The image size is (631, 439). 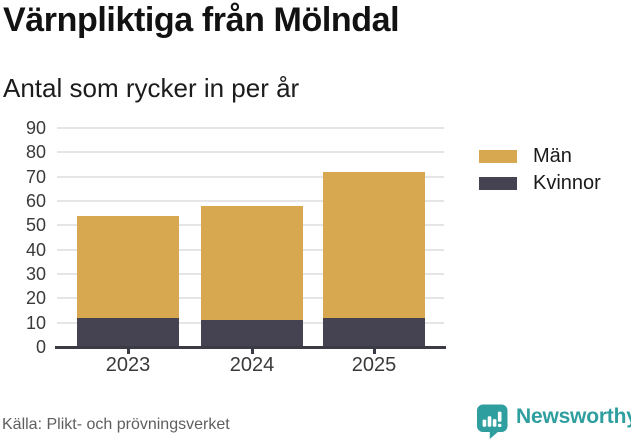 I want to click on legend-label-kvinnor: Kvinnor, so click(x=567, y=182).